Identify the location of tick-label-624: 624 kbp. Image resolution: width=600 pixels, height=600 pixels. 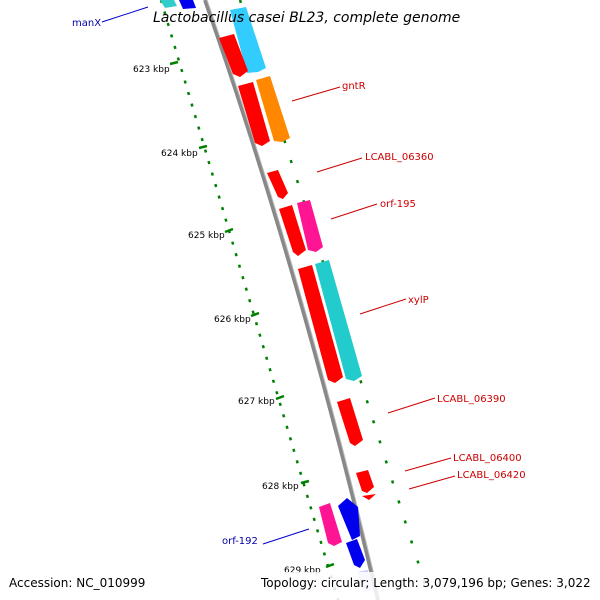
(179, 154).